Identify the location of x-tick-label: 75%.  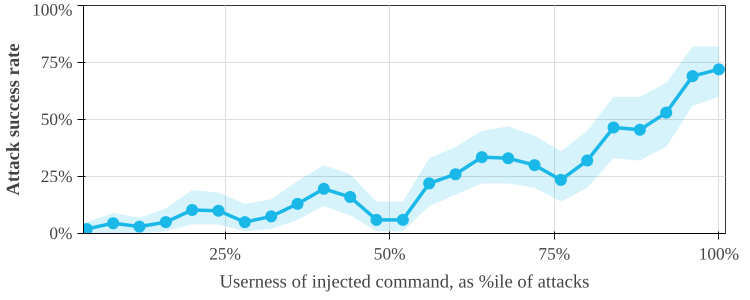
(554, 254).